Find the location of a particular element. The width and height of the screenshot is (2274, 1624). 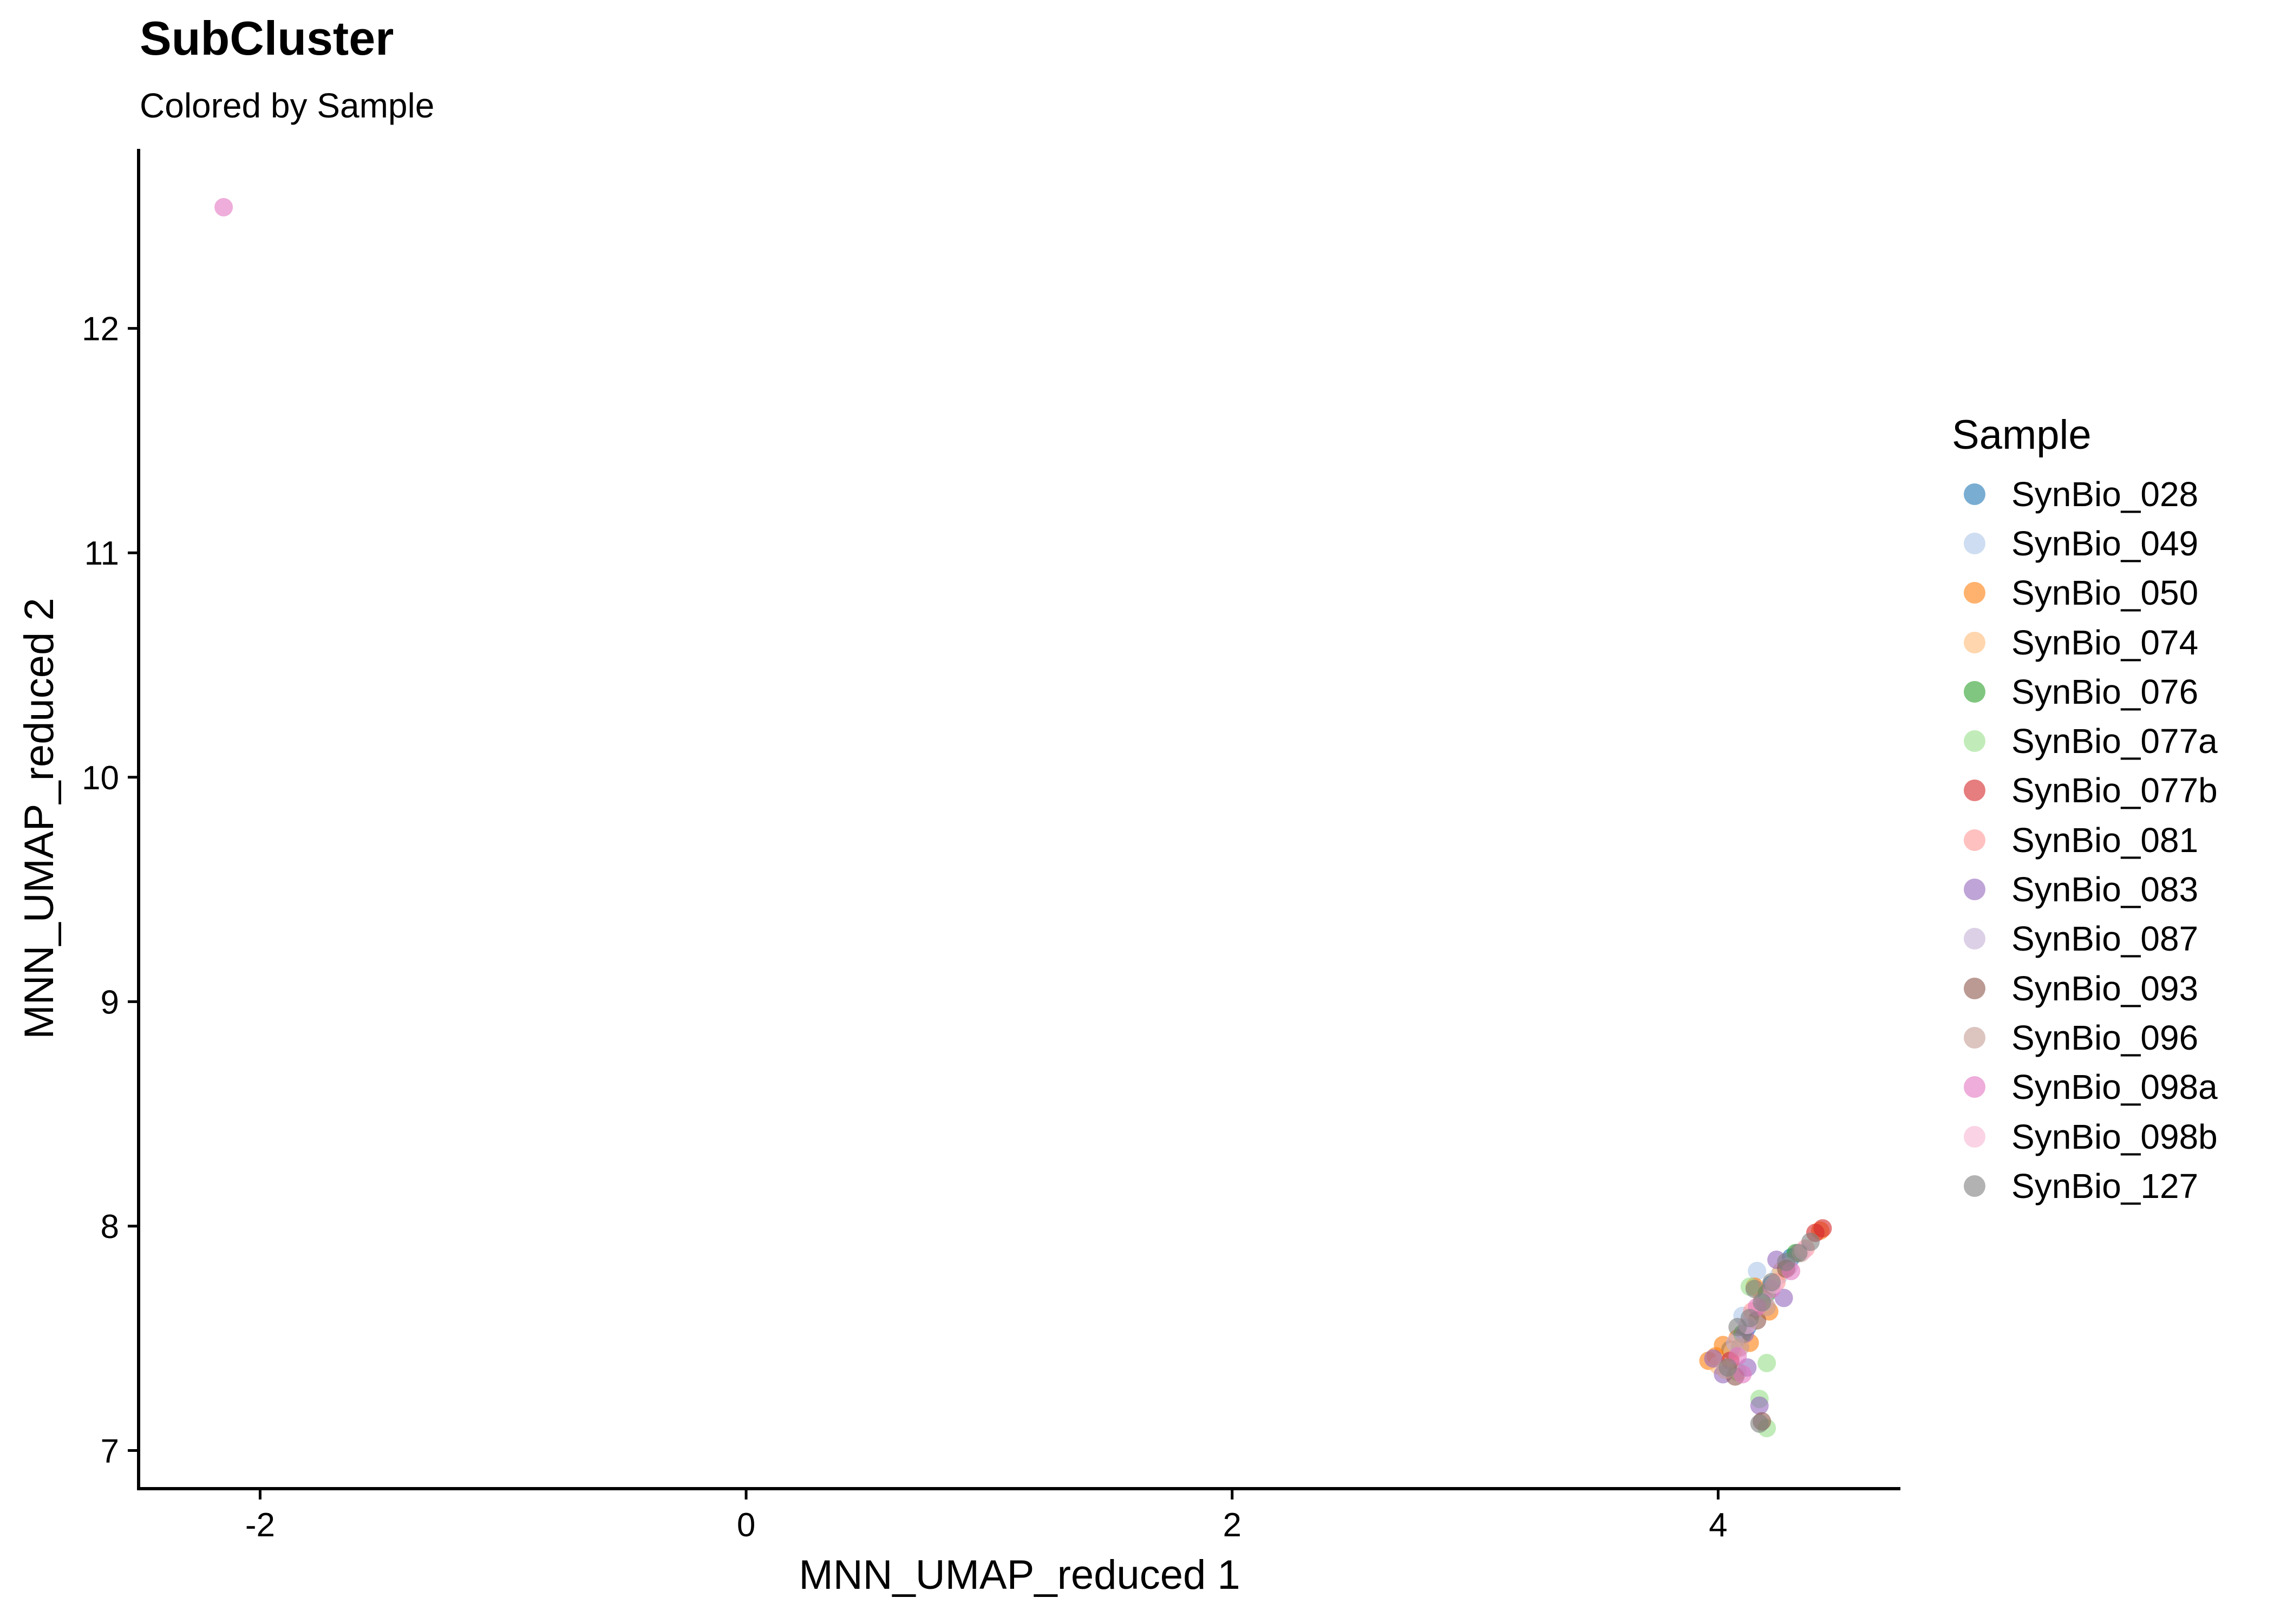

x-tick-label: 0 is located at coordinates (746, 1526).